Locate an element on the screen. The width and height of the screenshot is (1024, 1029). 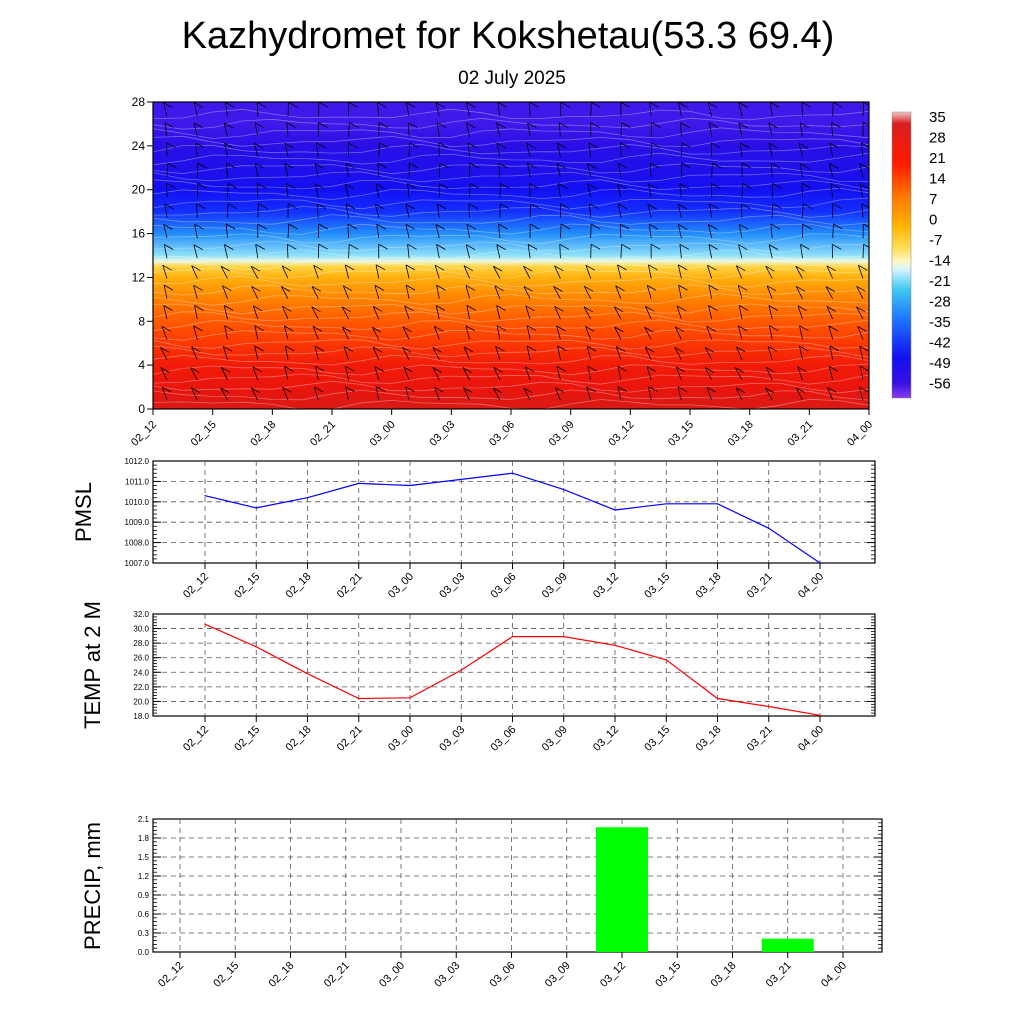
x-tick-label: 03_12 is located at coordinates (606, 739).